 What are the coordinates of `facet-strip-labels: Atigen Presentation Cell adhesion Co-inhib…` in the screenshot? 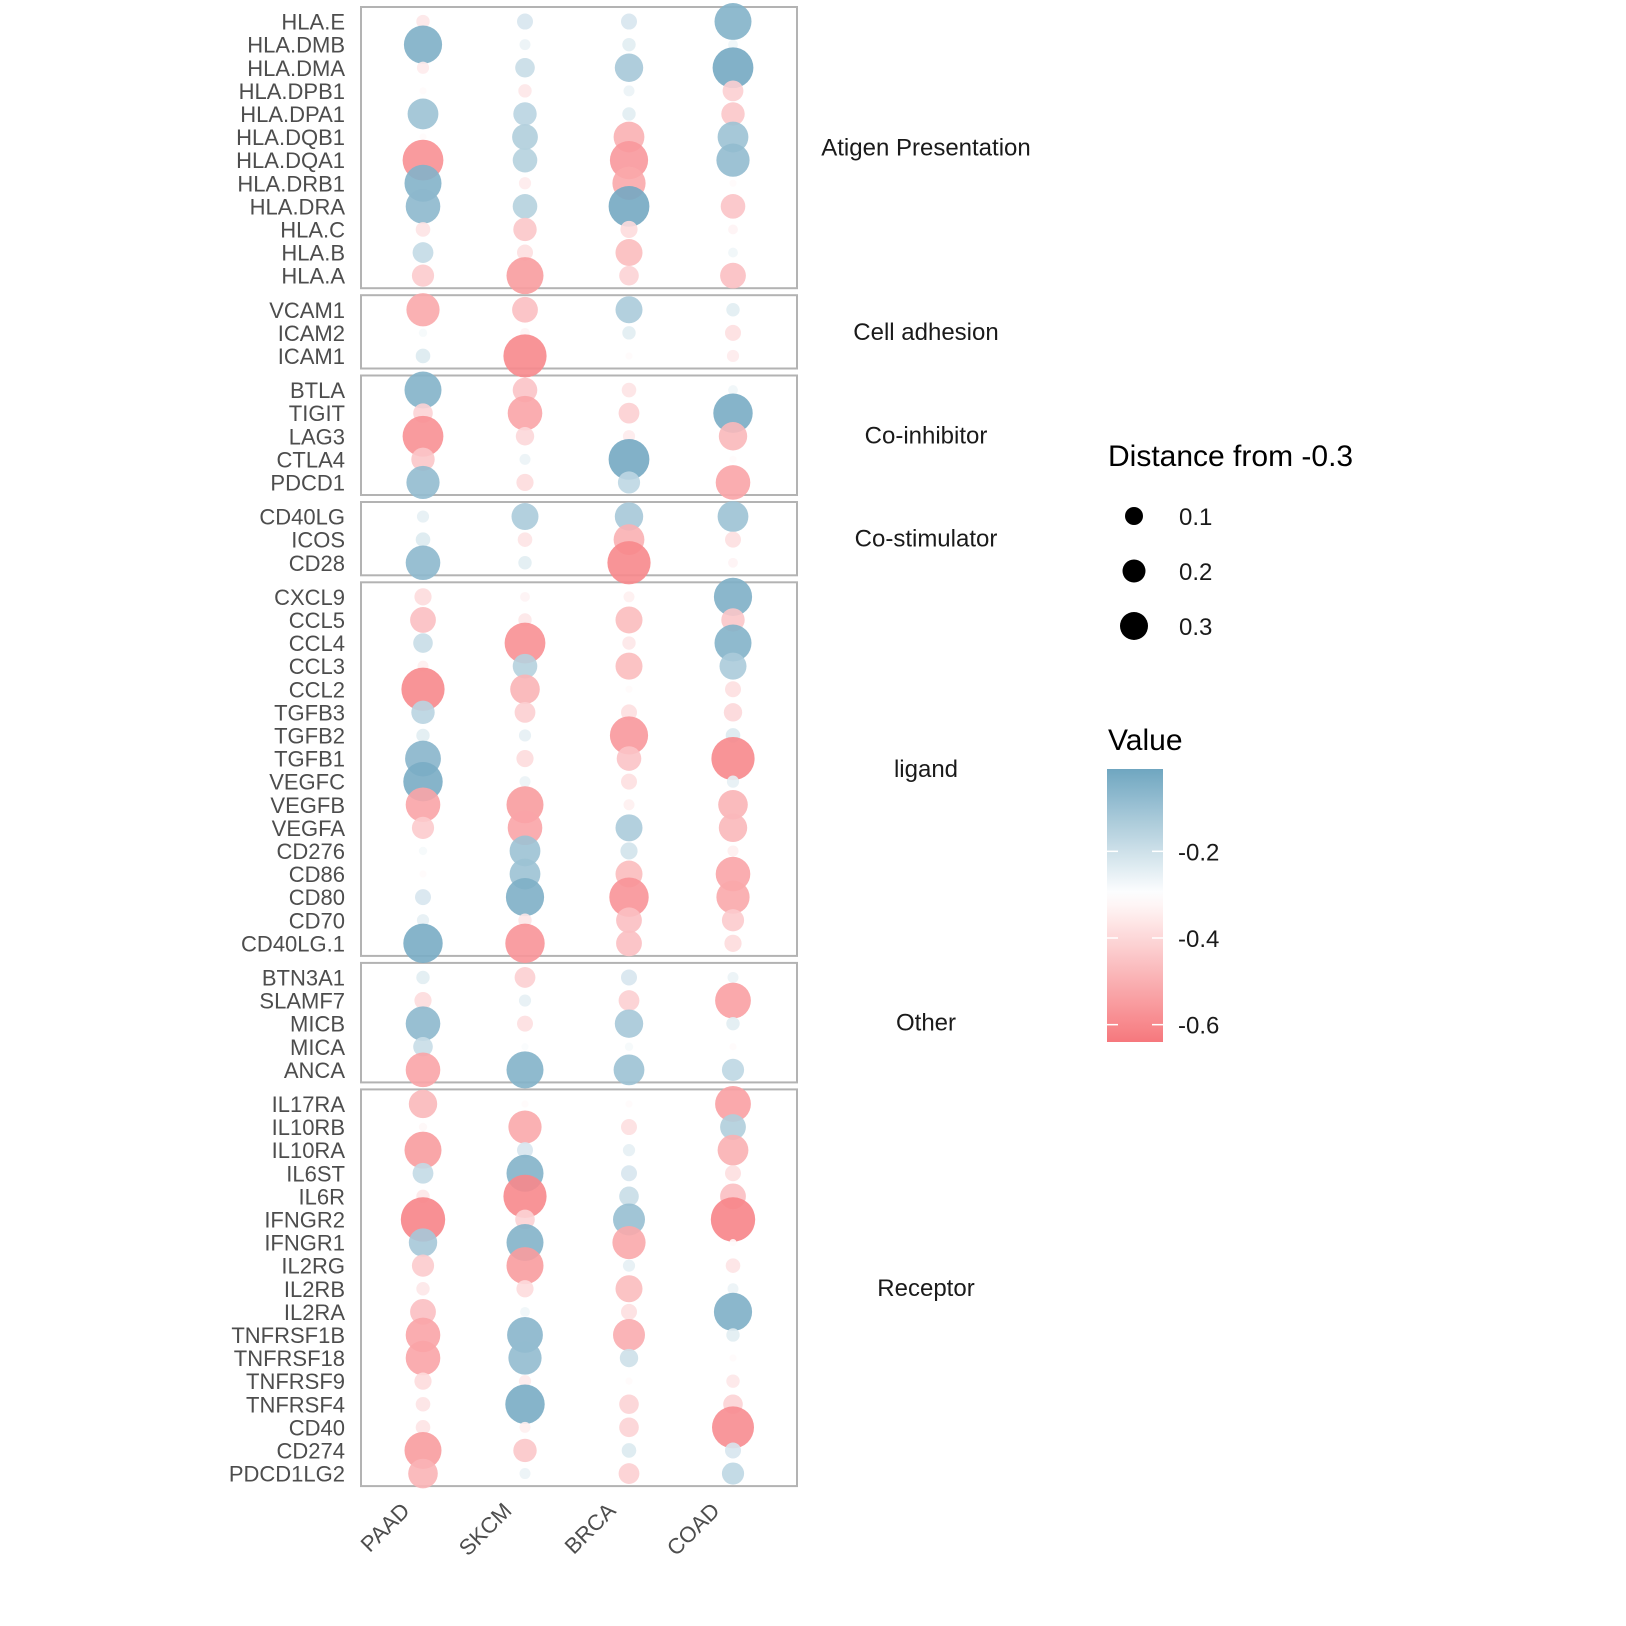 It's located at (925, 718).